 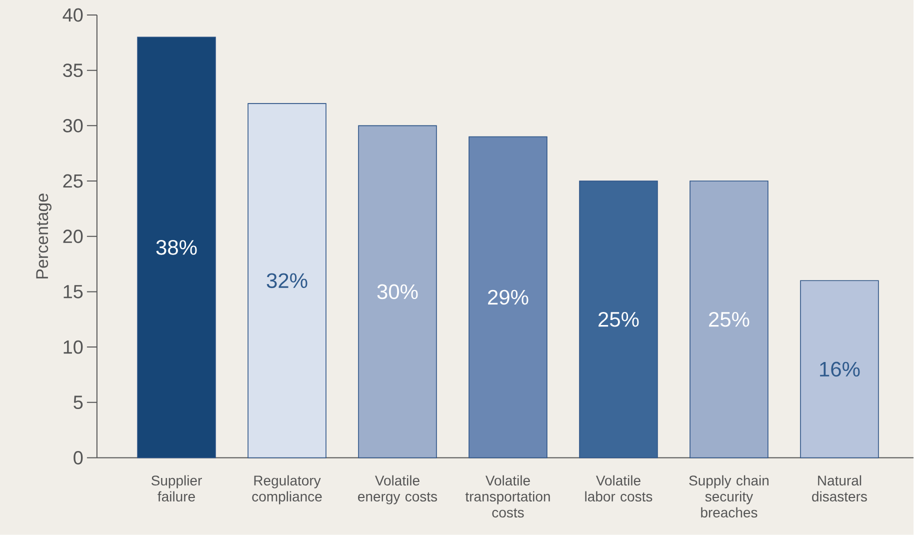 What do you see at coordinates (73, 181) in the screenshot?
I see `y-tick-label: 25` at bounding box center [73, 181].